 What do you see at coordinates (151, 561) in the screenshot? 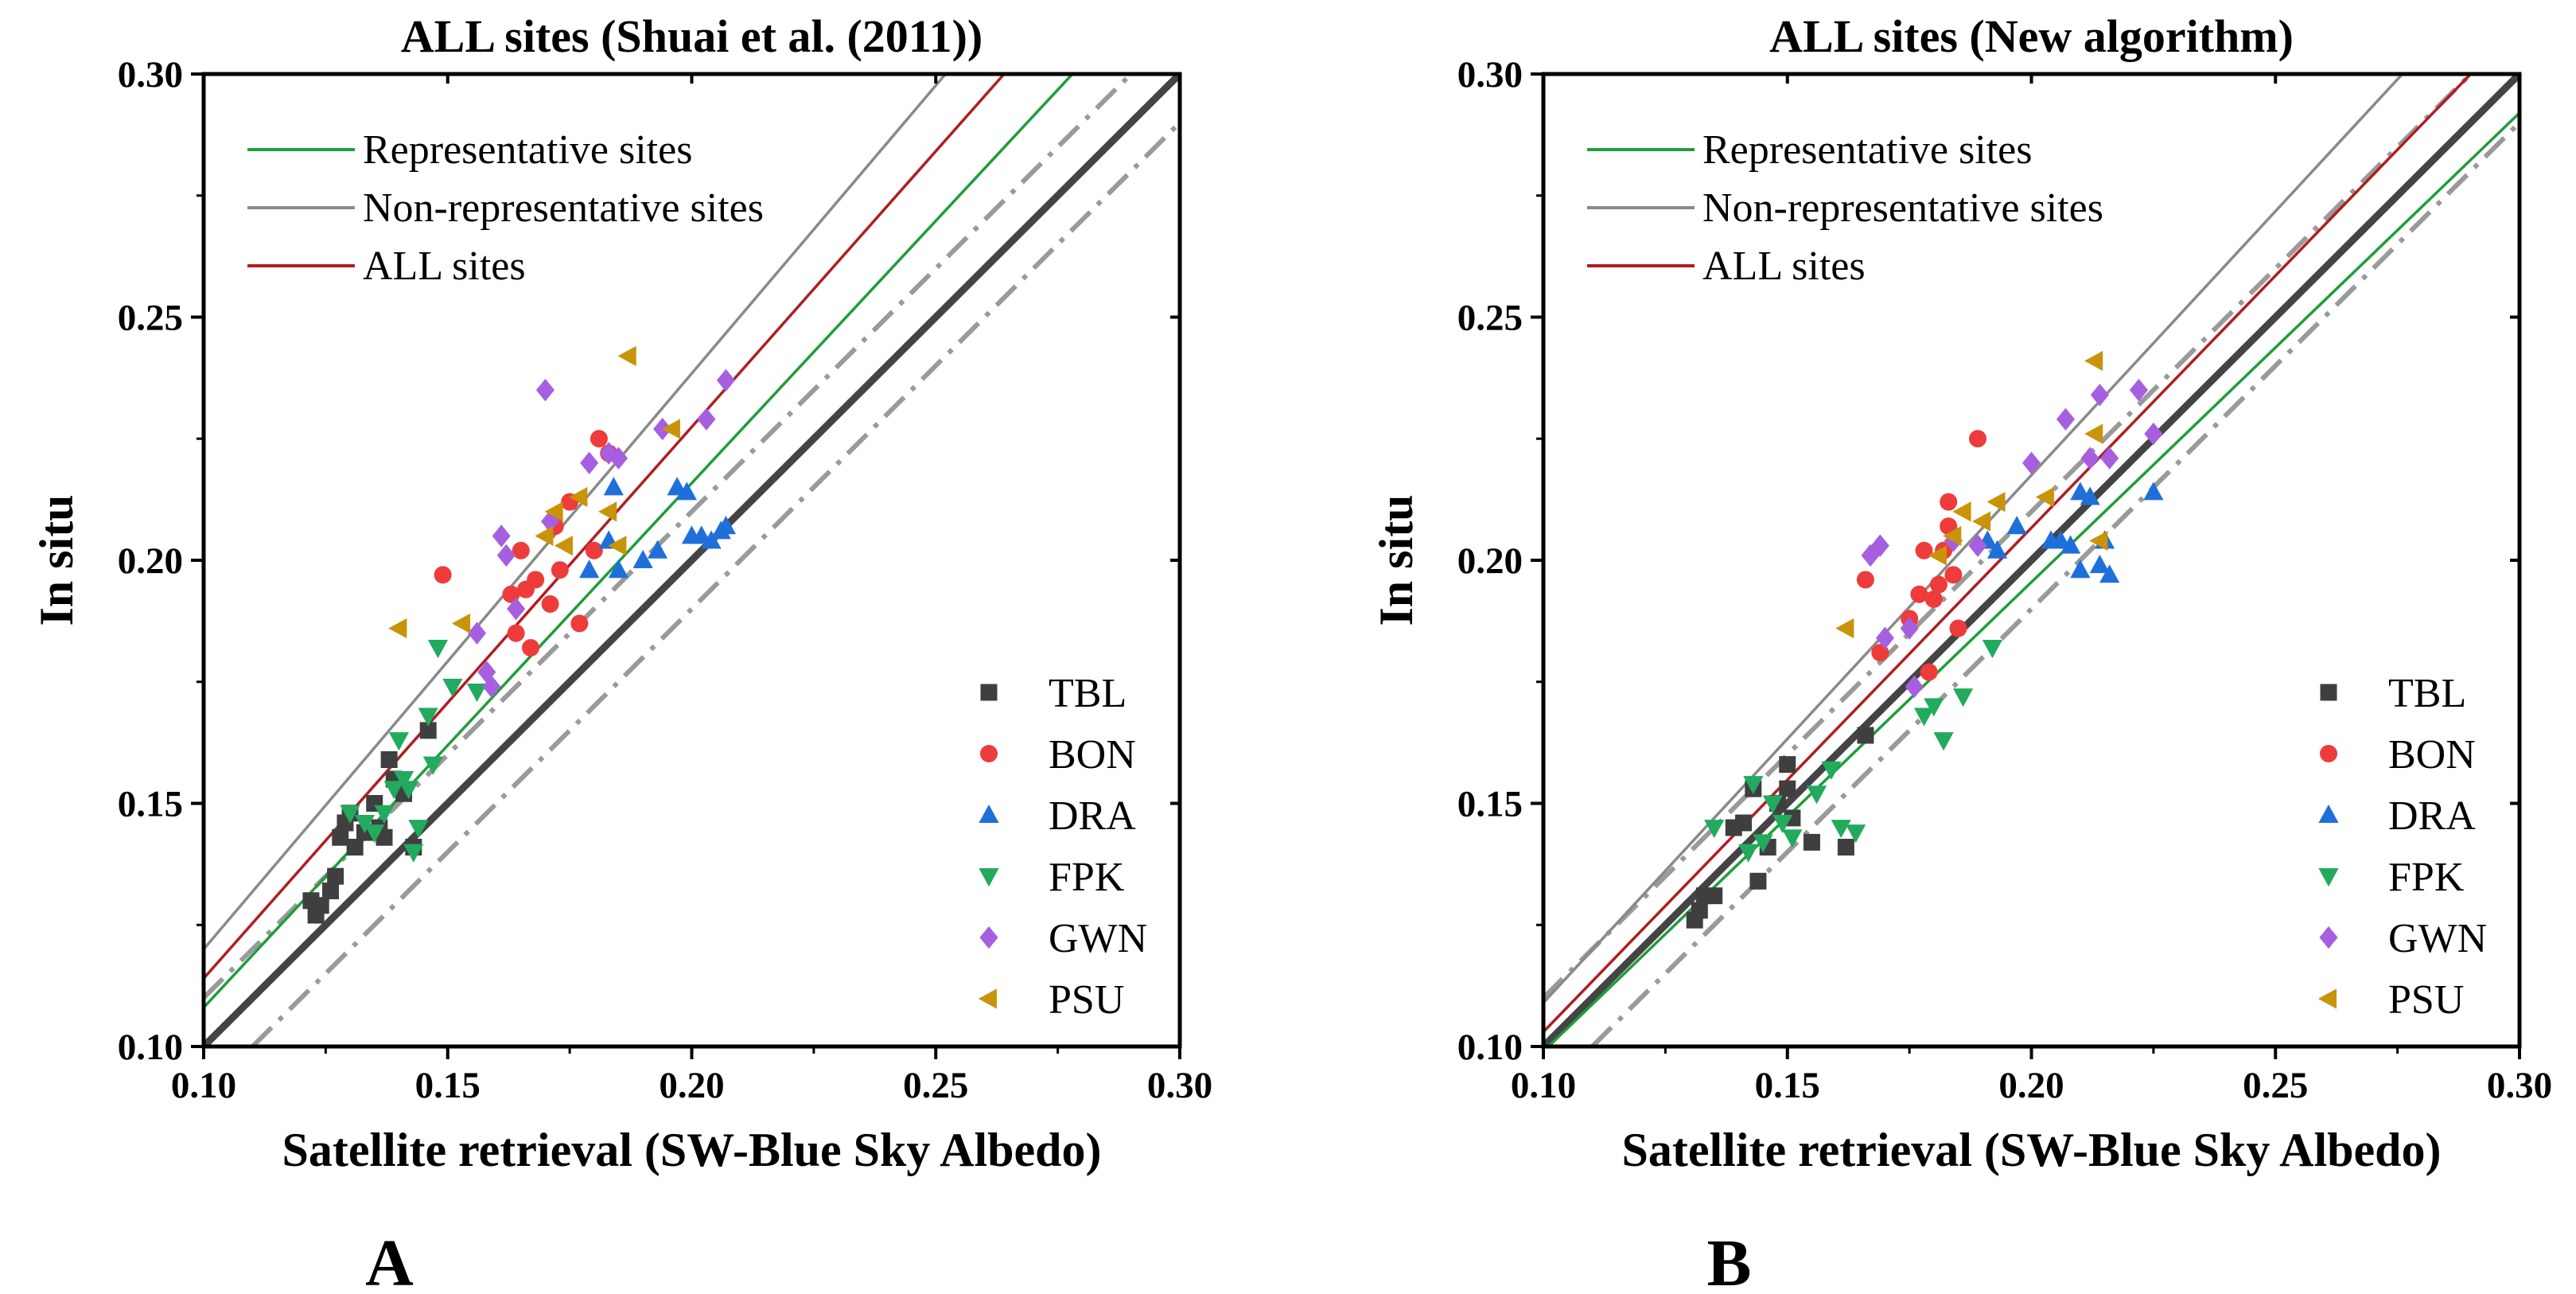
I see `y-tick-label: 0.20` at bounding box center [151, 561].